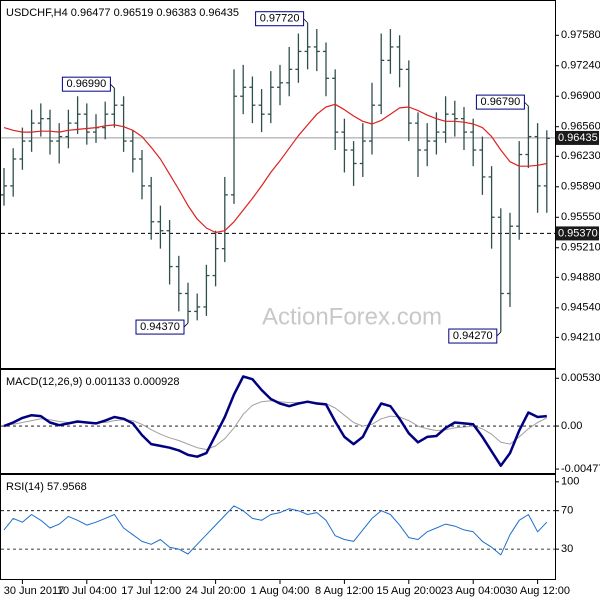 This screenshot has width=600, height=600. I want to click on x-tick-label: 1 Aug 04:00, so click(280, 591).